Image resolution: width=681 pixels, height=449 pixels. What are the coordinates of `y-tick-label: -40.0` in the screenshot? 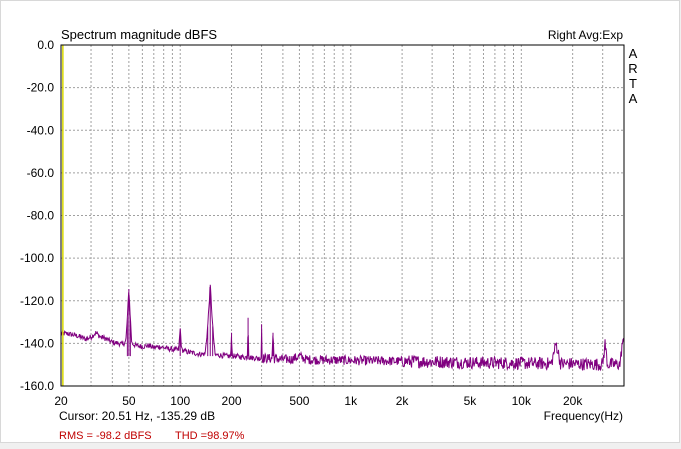 It's located at (41, 130).